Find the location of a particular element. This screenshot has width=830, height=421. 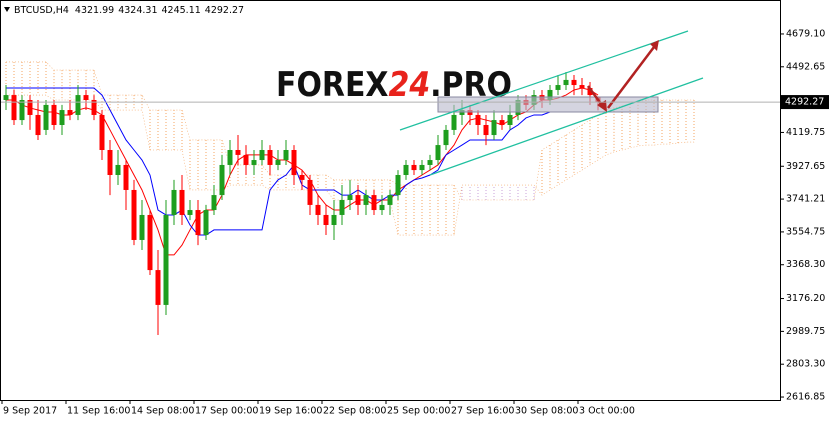

watermark-part: 24 is located at coordinates (409, 85).